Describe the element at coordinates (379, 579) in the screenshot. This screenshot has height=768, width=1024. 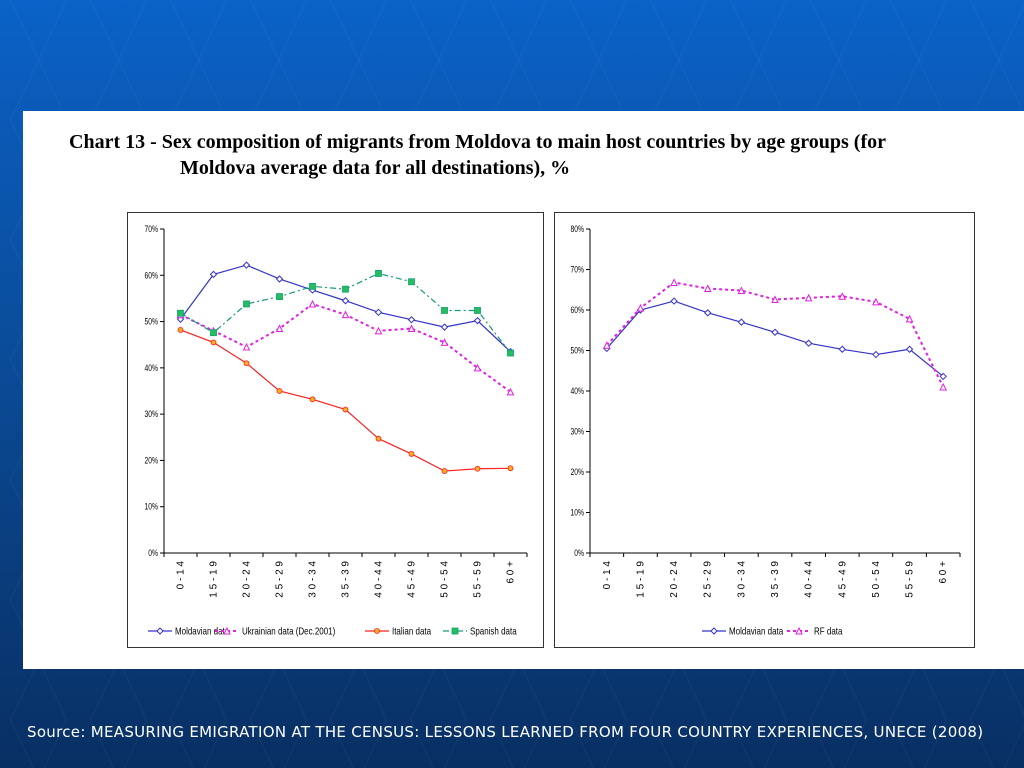
I see `left-chart-xtick-label: 4 0 - 4 4` at that location.